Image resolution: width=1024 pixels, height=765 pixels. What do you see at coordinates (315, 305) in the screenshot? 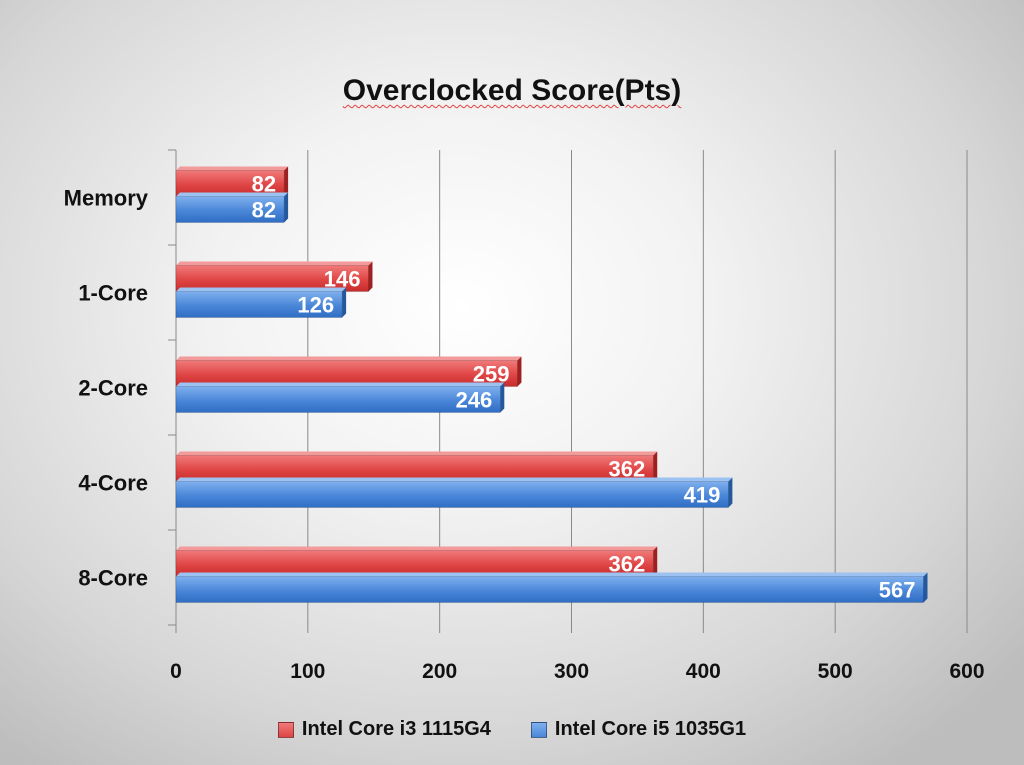
I see `data-label: 126` at bounding box center [315, 305].